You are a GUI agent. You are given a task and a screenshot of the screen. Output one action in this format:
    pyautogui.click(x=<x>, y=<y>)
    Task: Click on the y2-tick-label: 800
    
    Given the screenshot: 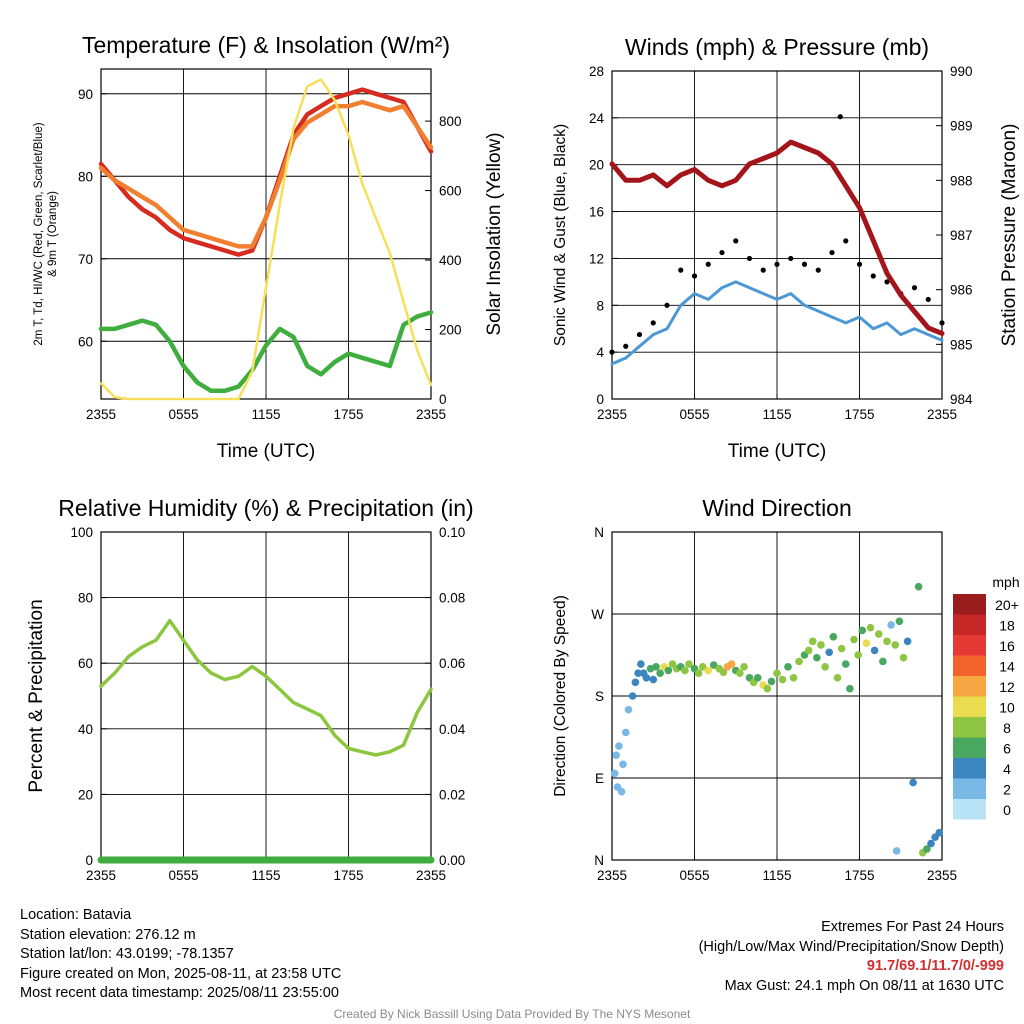 What is the action you would take?
    pyautogui.click(x=450, y=121)
    